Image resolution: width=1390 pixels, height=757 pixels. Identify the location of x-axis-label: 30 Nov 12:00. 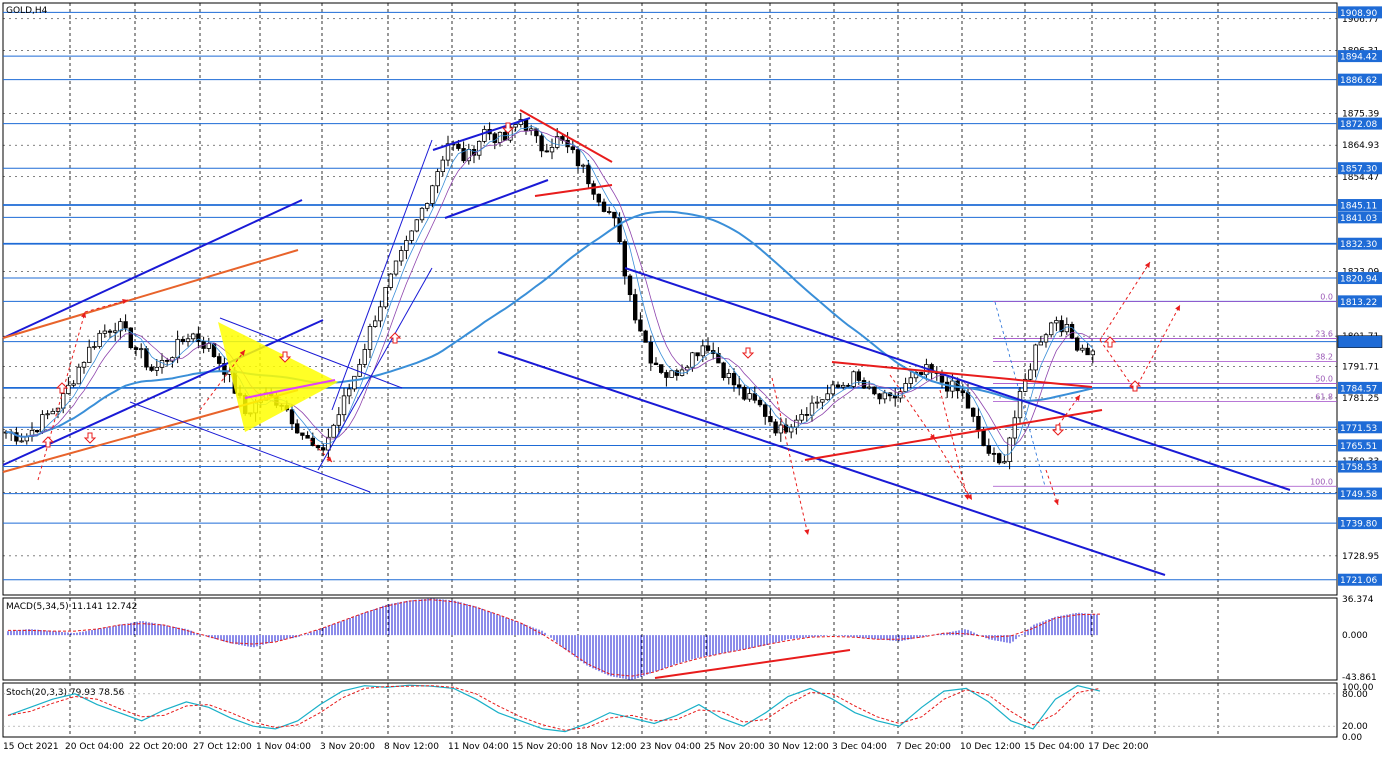
(798, 747).